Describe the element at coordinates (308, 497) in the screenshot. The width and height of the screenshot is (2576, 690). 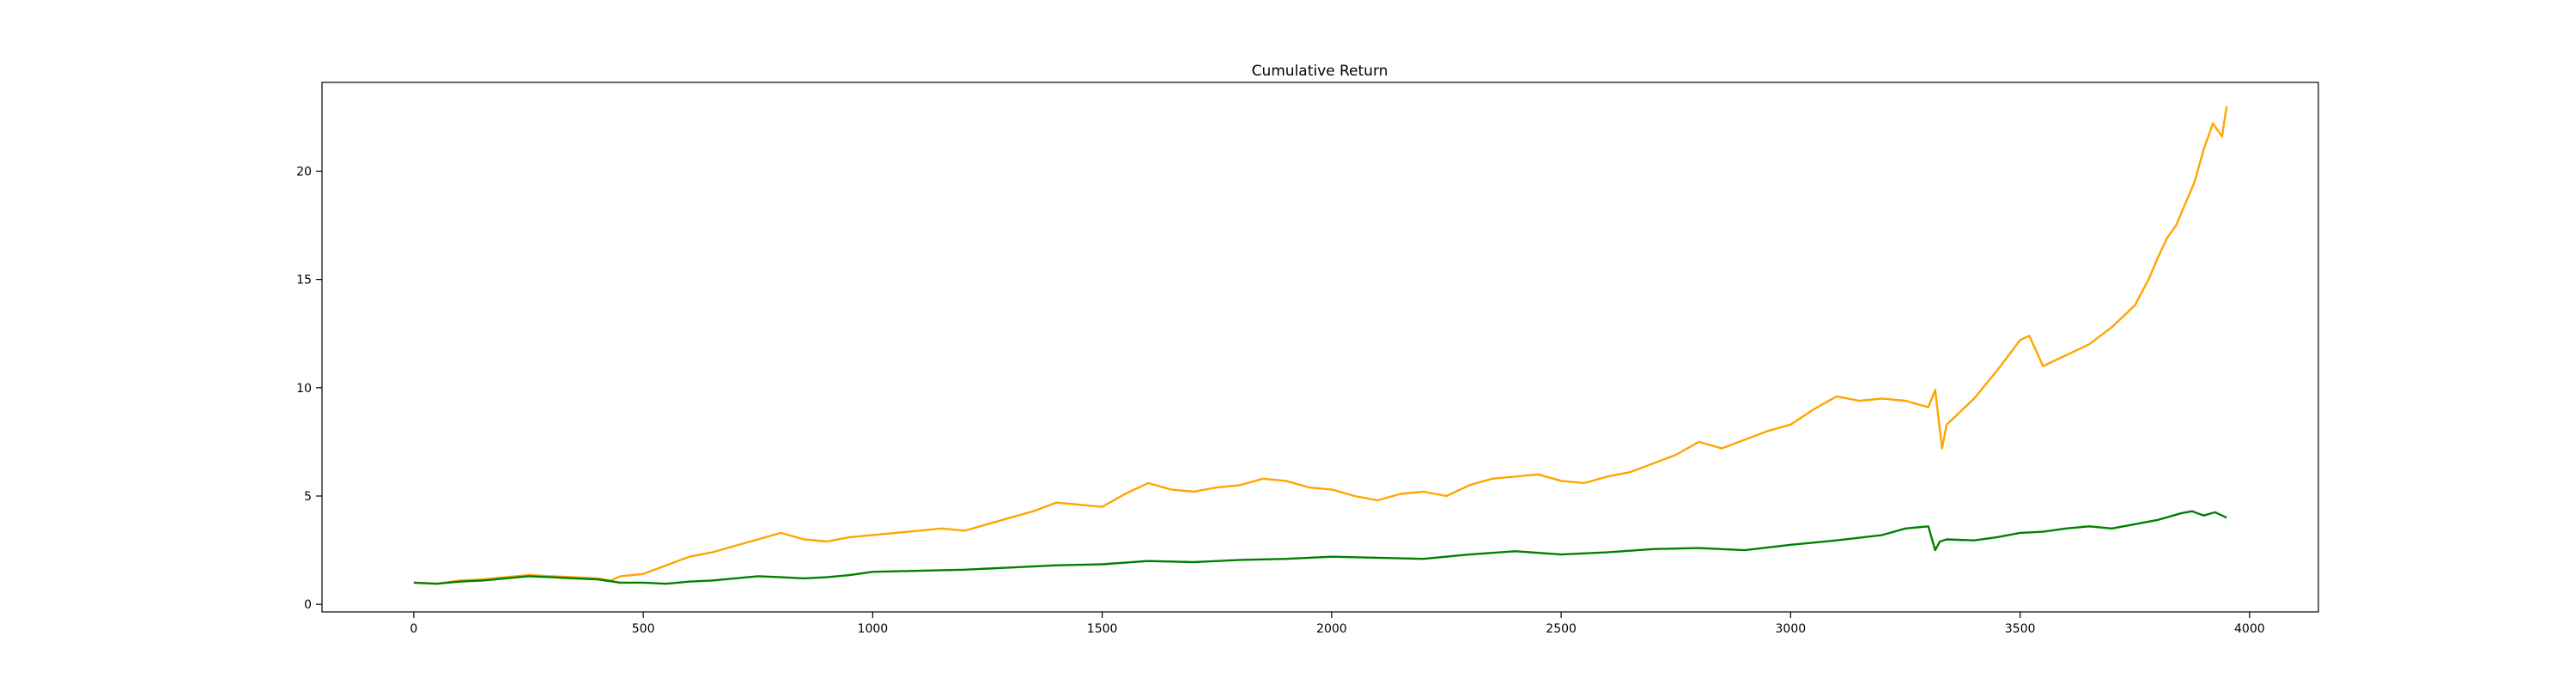
I see `y-tick-label: 5` at that location.